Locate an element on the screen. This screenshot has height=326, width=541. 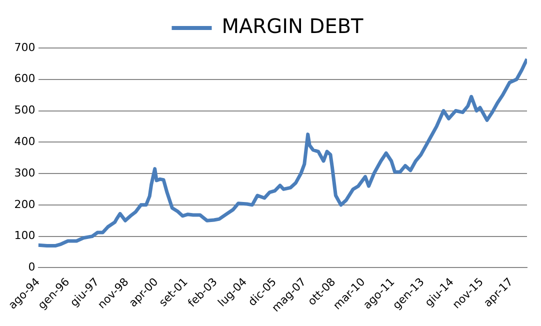
y-tick-label: 500 is located at coordinates (25, 110).